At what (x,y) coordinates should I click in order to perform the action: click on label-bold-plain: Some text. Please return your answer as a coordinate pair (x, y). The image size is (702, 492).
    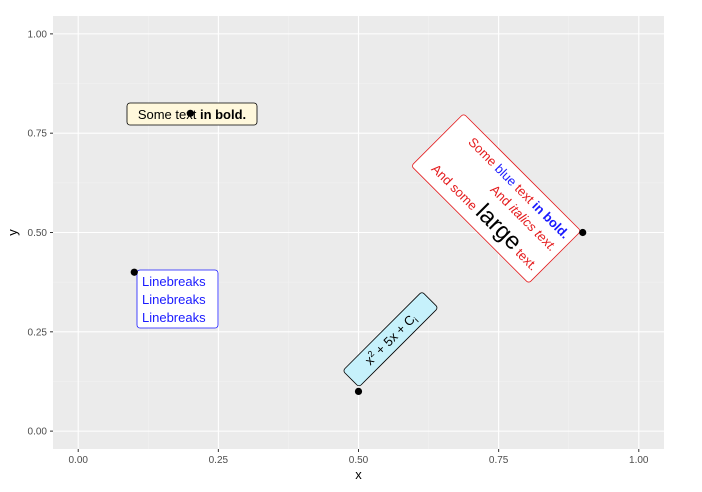
    Looking at the image, I should click on (169, 114).